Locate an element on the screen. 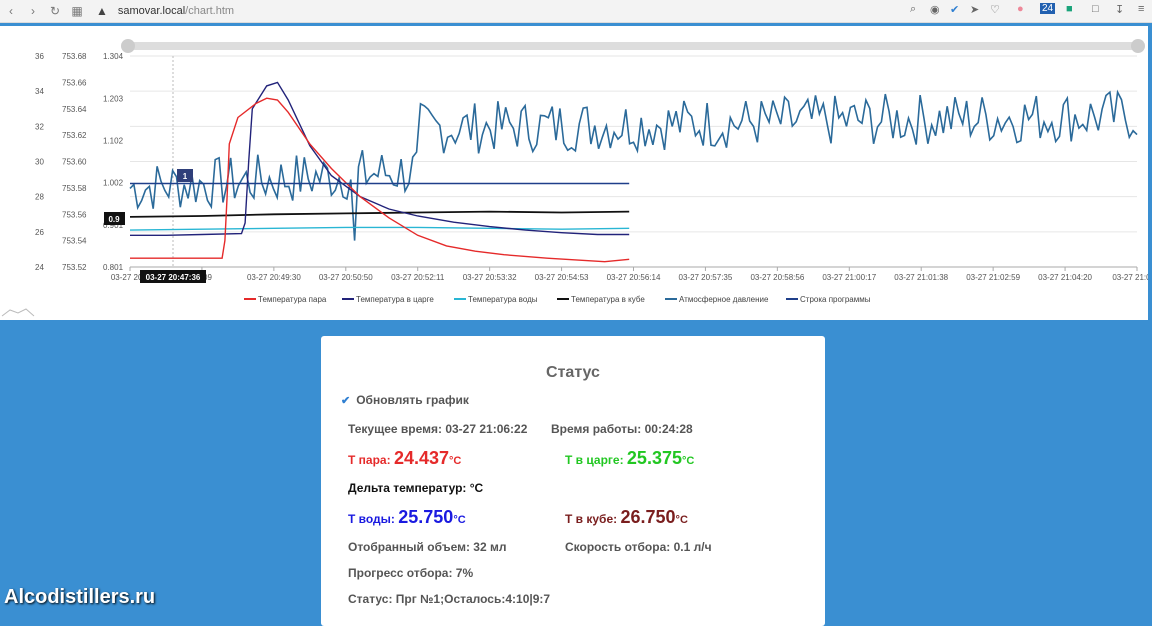 This screenshot has height=626, width=1152. program-axis-tick: 1.304 is located at coordinates (113, 56).